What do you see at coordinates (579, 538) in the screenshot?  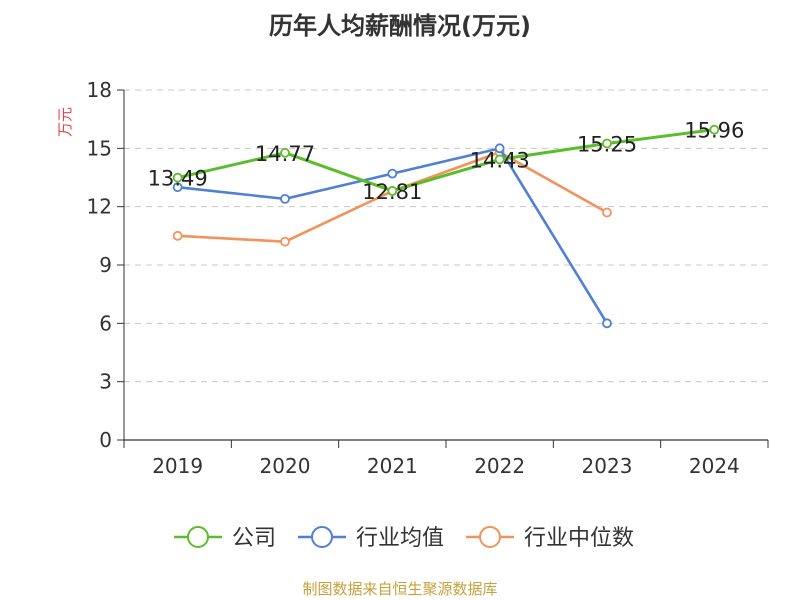 I see `legend-label-行业中位数: 行业中位数` at bounding box center [579, 538].